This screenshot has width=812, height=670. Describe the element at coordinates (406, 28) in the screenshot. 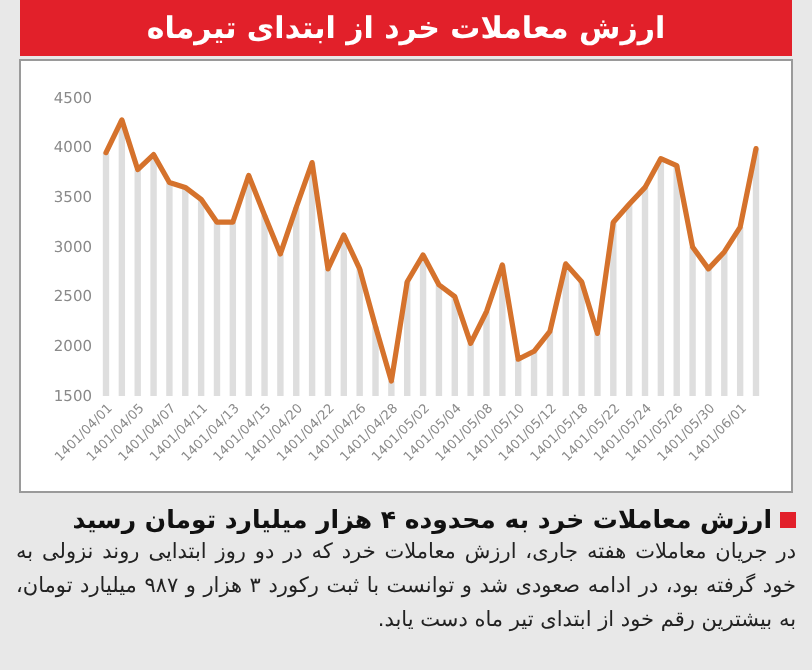

I see `chart-title: ارزش معاملات خرد از ابتدای تیرماه` at that location.